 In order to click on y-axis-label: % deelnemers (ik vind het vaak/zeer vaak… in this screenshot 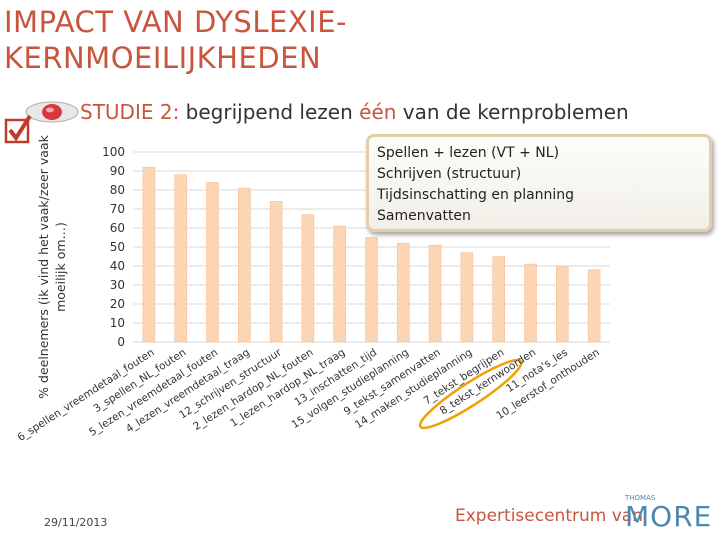, I will do `click(52, 266)`.